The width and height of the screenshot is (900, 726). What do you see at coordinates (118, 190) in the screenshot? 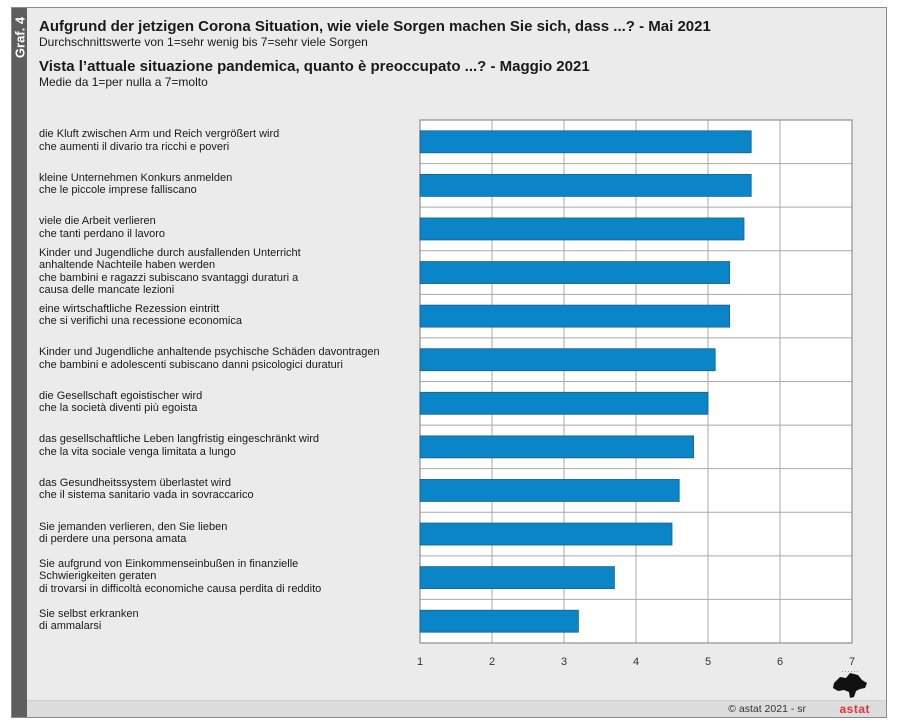
I see `category-label-line: che le piccole imprese falliscano` at bounding box center [118, 190].